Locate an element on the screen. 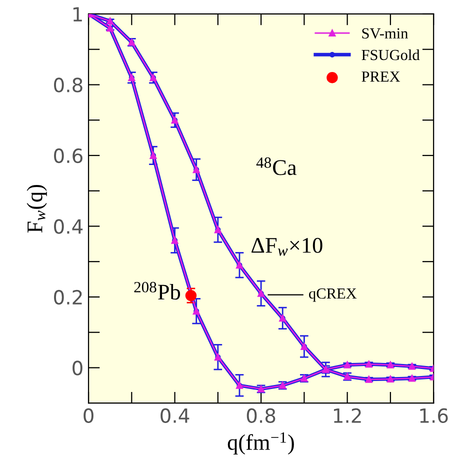  x-tick-label: 1.2 is located at coordinates (347, 415).